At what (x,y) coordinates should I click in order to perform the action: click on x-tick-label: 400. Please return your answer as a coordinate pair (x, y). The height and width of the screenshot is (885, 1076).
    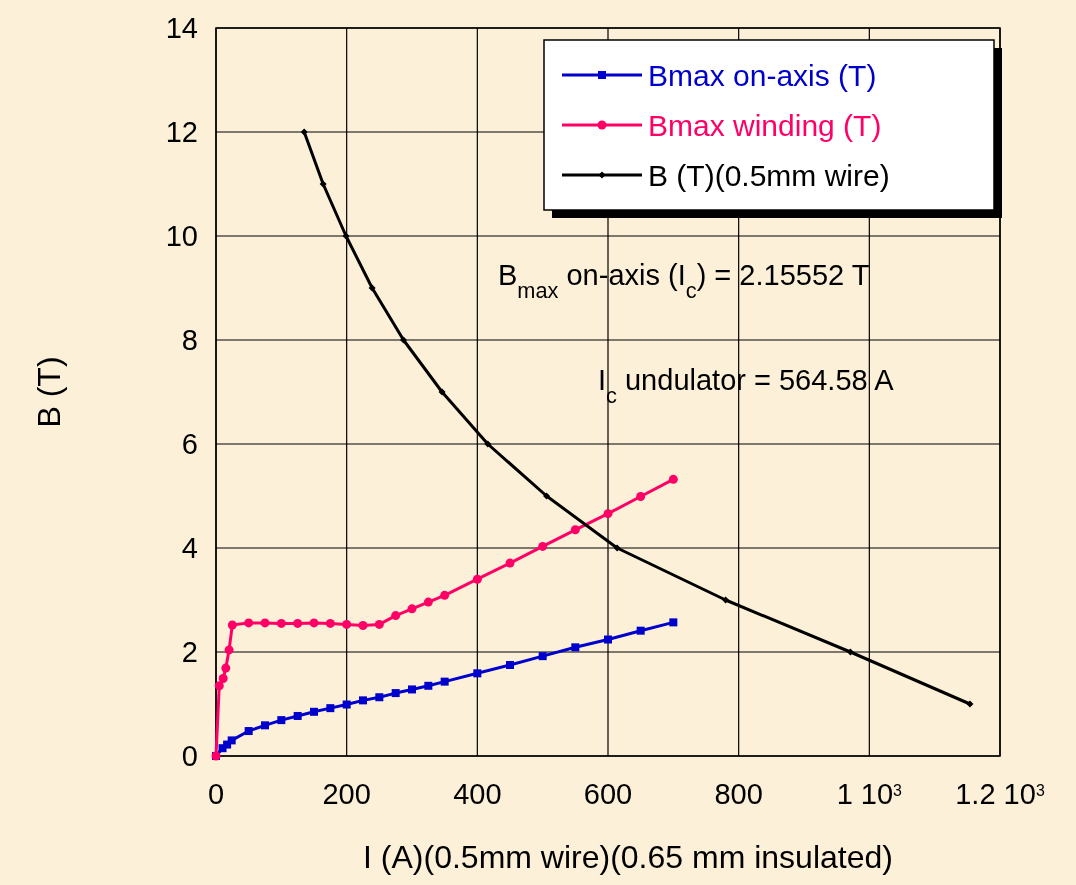
    Looking at the image, I should click on (477, 794).